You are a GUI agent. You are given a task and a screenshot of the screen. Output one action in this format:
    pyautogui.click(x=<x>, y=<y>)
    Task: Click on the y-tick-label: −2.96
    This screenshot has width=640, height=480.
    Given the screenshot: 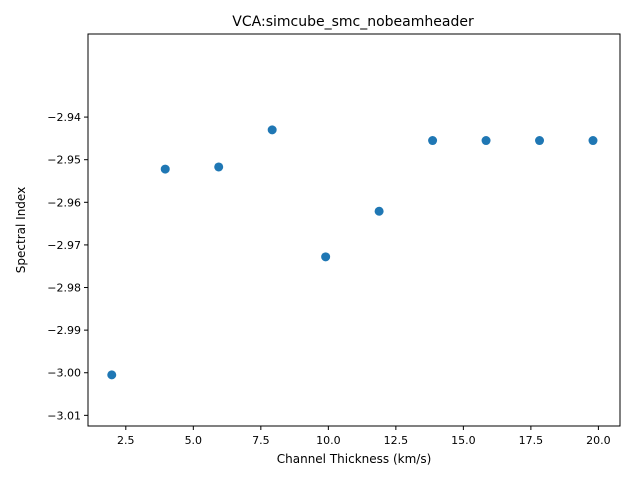 What is the action you would take?
    pyautogui.click(x=64, y=202)
    